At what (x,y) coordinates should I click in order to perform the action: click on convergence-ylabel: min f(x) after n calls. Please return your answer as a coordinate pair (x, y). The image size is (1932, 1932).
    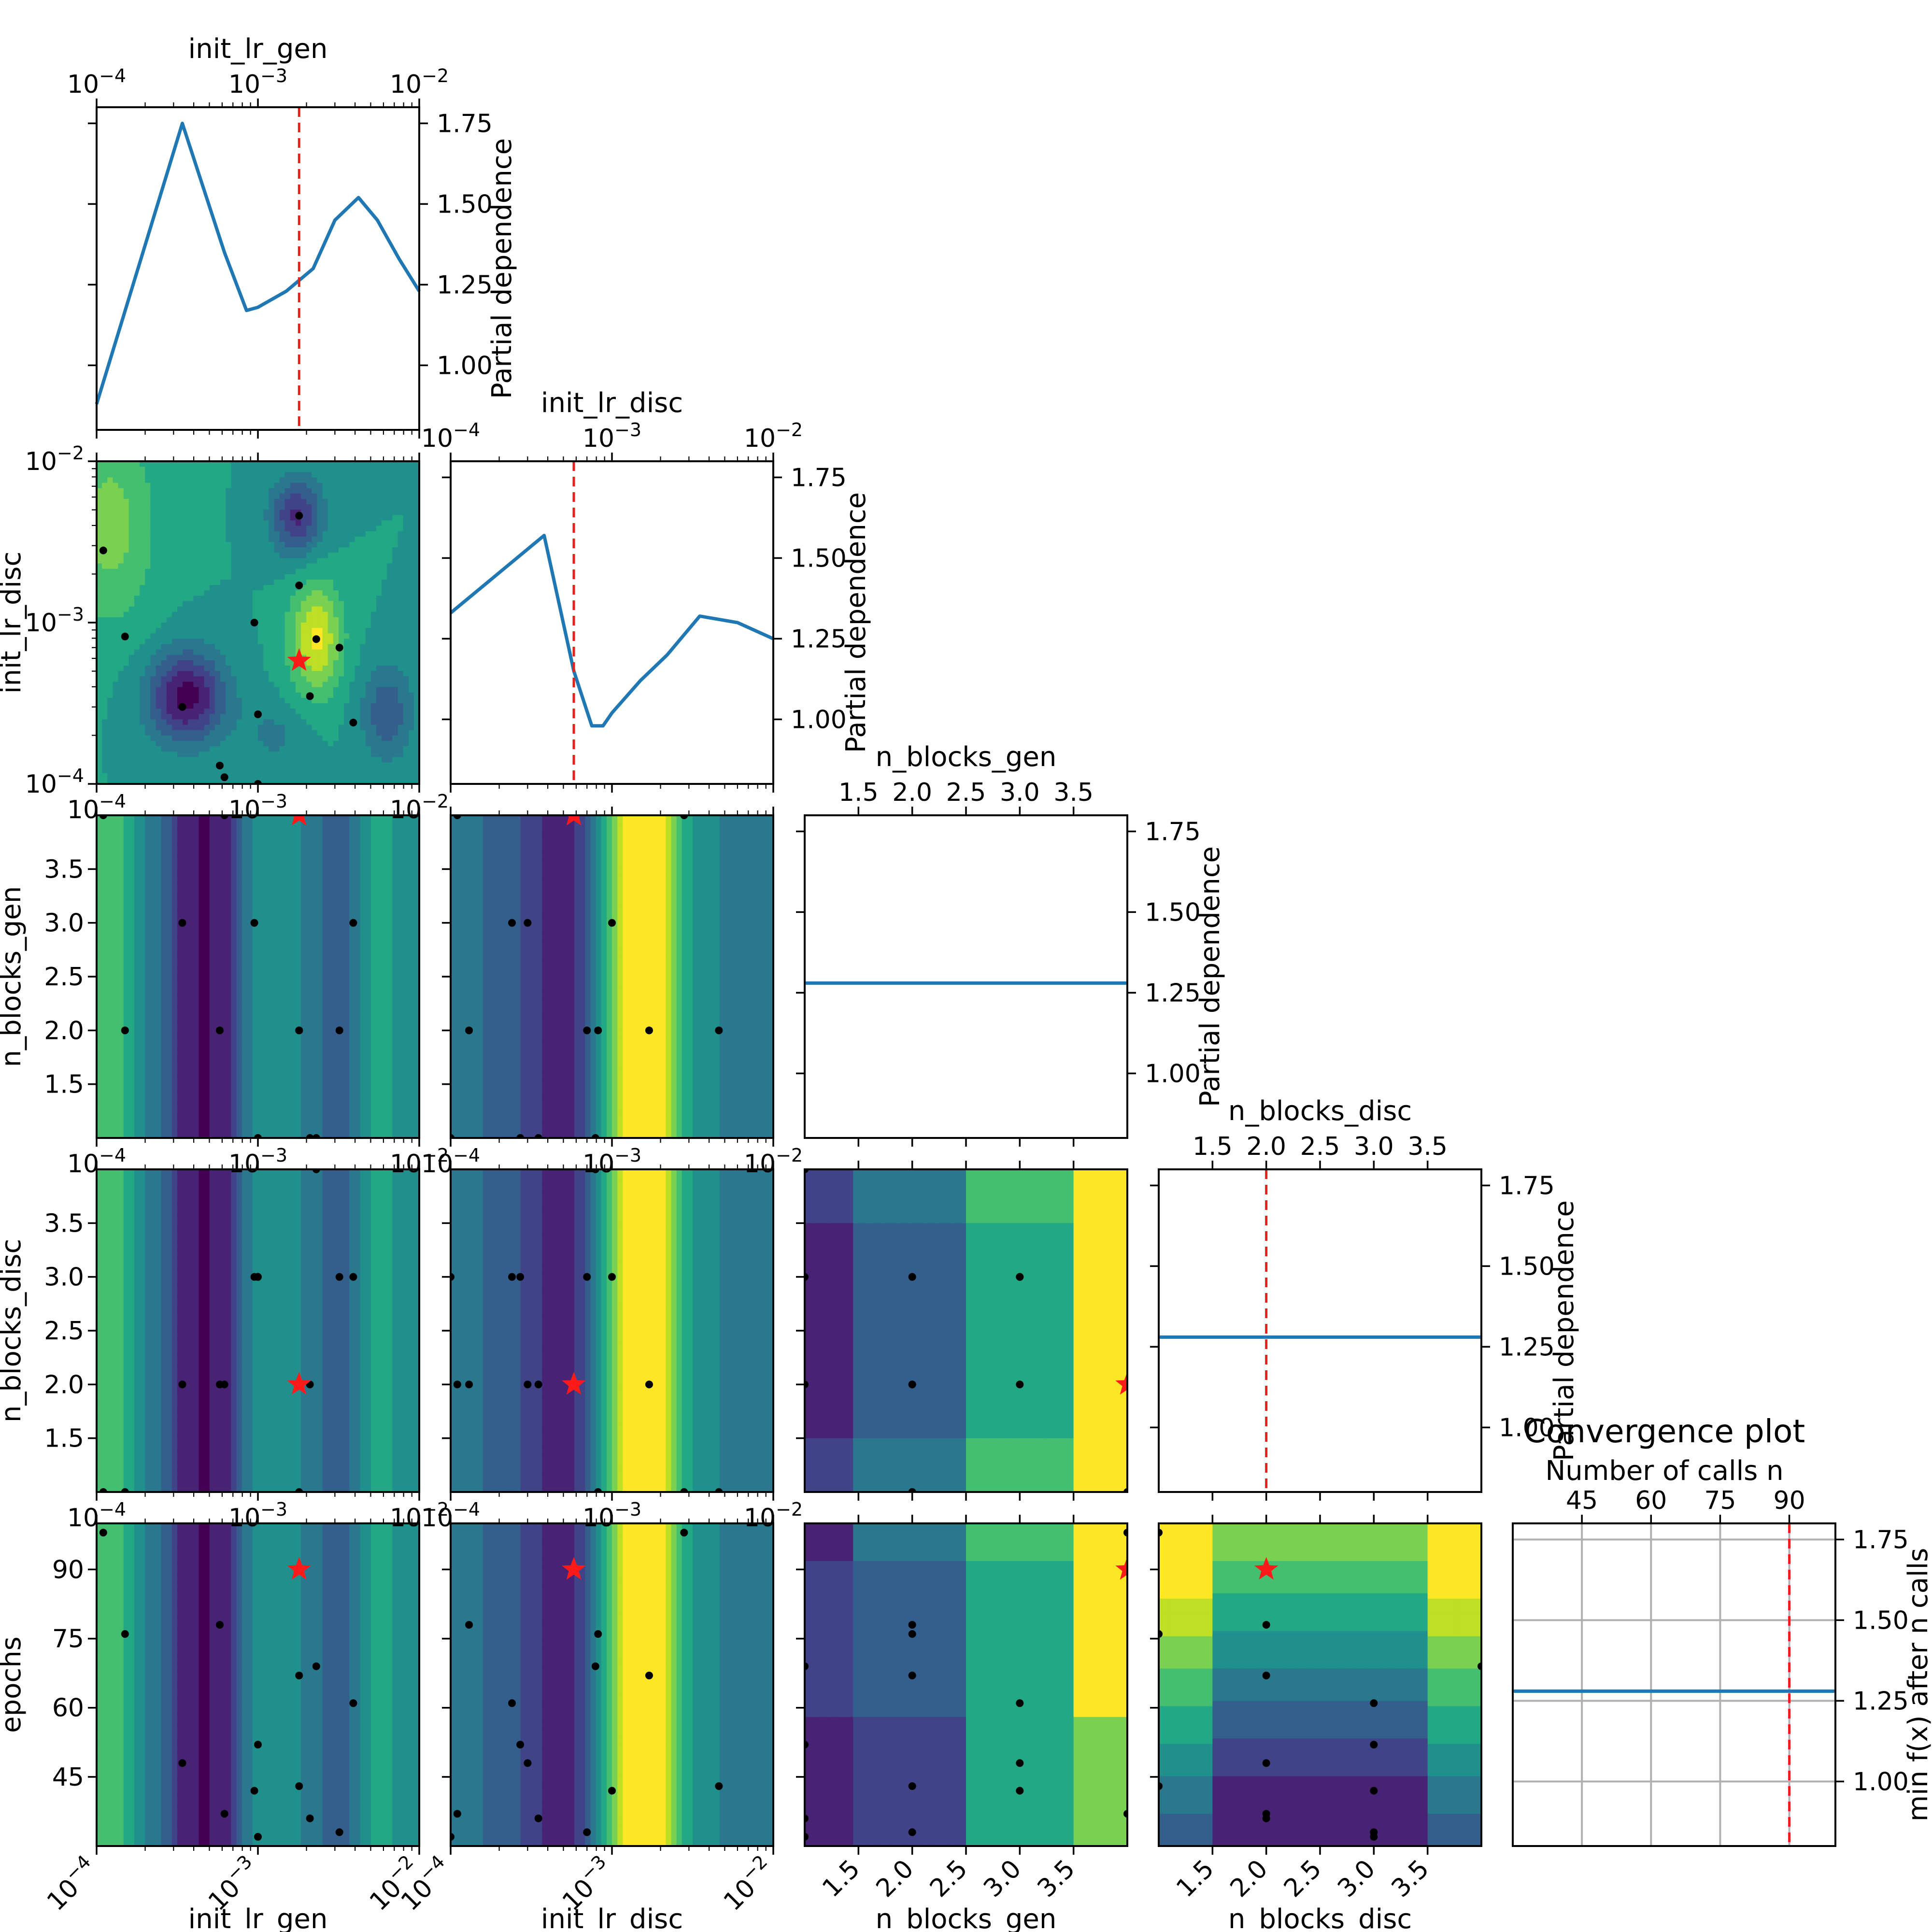
    Looking at the image, I should click on (1917, 1685).